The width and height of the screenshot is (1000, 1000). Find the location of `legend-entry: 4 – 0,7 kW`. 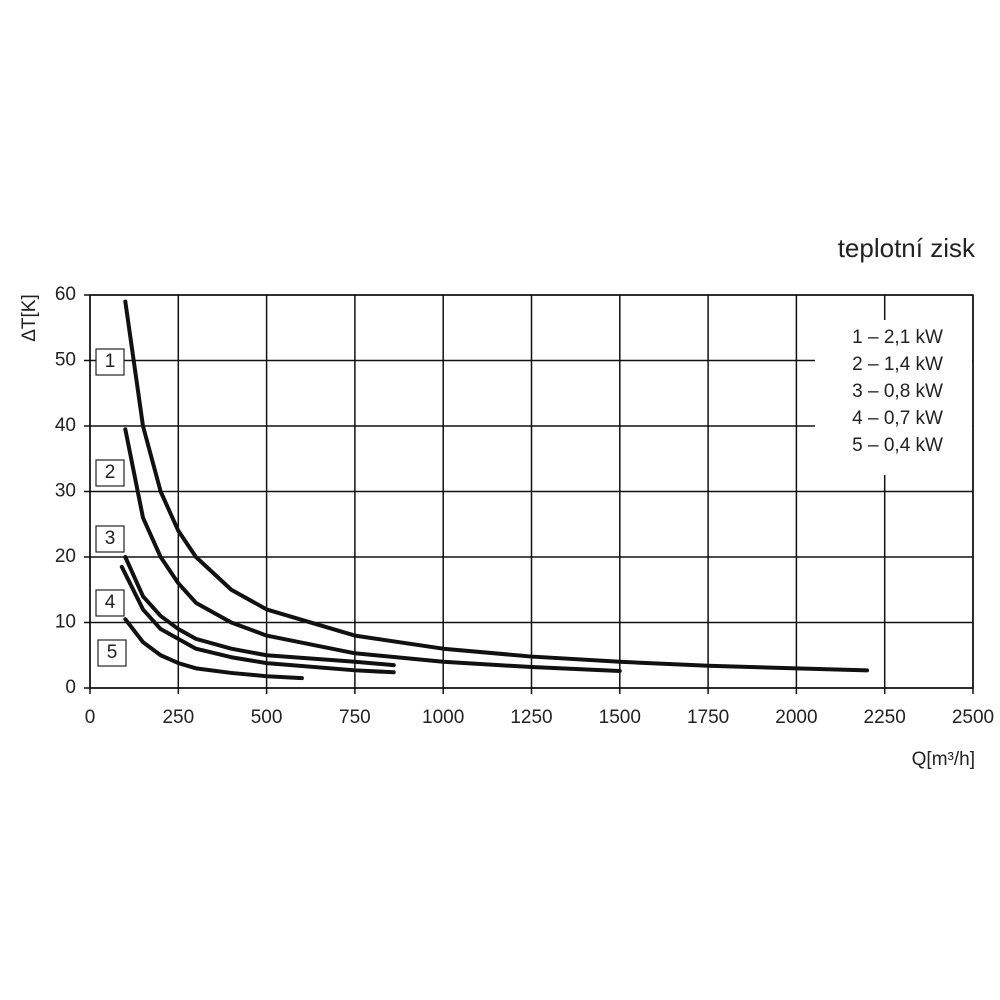

legend-entry: 4 – 0,7 kW is located at coordinates (897, 418).